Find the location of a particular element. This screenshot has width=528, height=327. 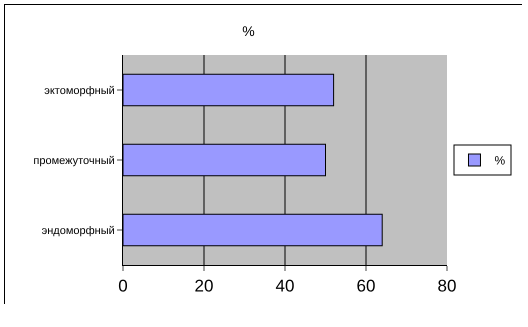

y-tick-label: промежуточный is located at coordinates (74, 160).